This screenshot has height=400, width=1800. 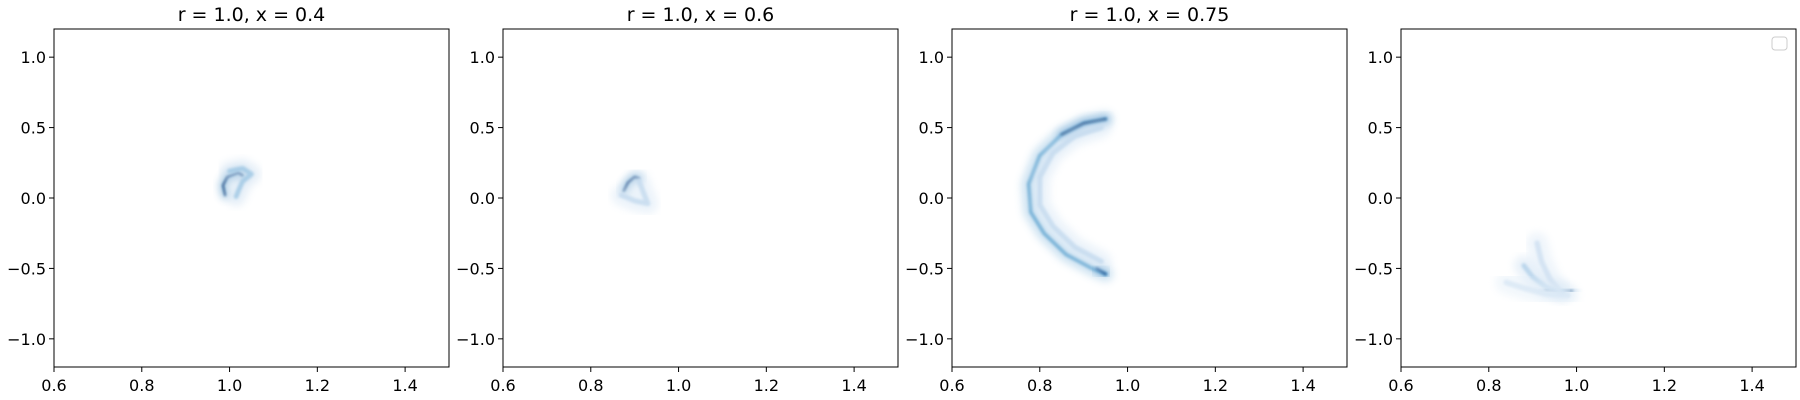 I want to click on panel-3-density, so click(x=1067, y=196).